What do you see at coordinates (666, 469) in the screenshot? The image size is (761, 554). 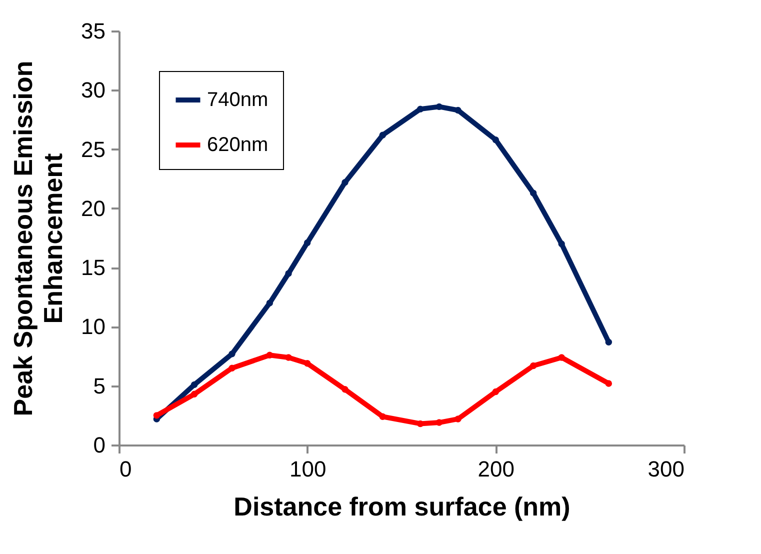 I see `x-tick-label: 300` at bounding box center [666, 469].